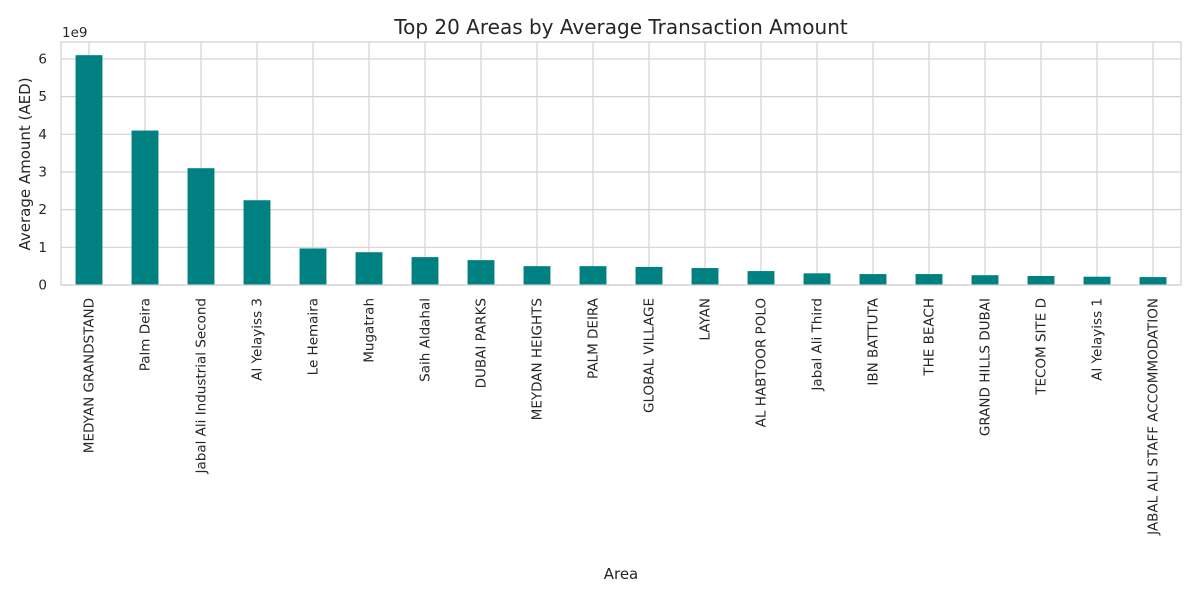  Describe the element at coordinates (42, 97) in the screenshot. I see `y-tick-label: 5` at that location.